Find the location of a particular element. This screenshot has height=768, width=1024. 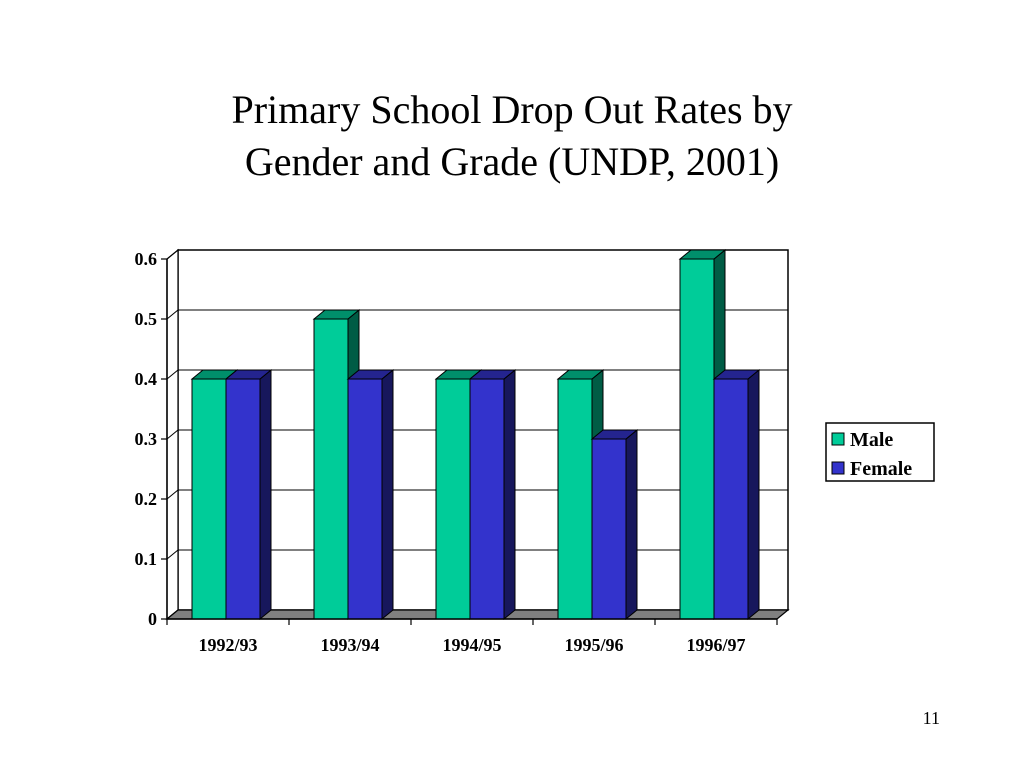

y-tick-label: 0.5 is located at coordinates (146, 319).